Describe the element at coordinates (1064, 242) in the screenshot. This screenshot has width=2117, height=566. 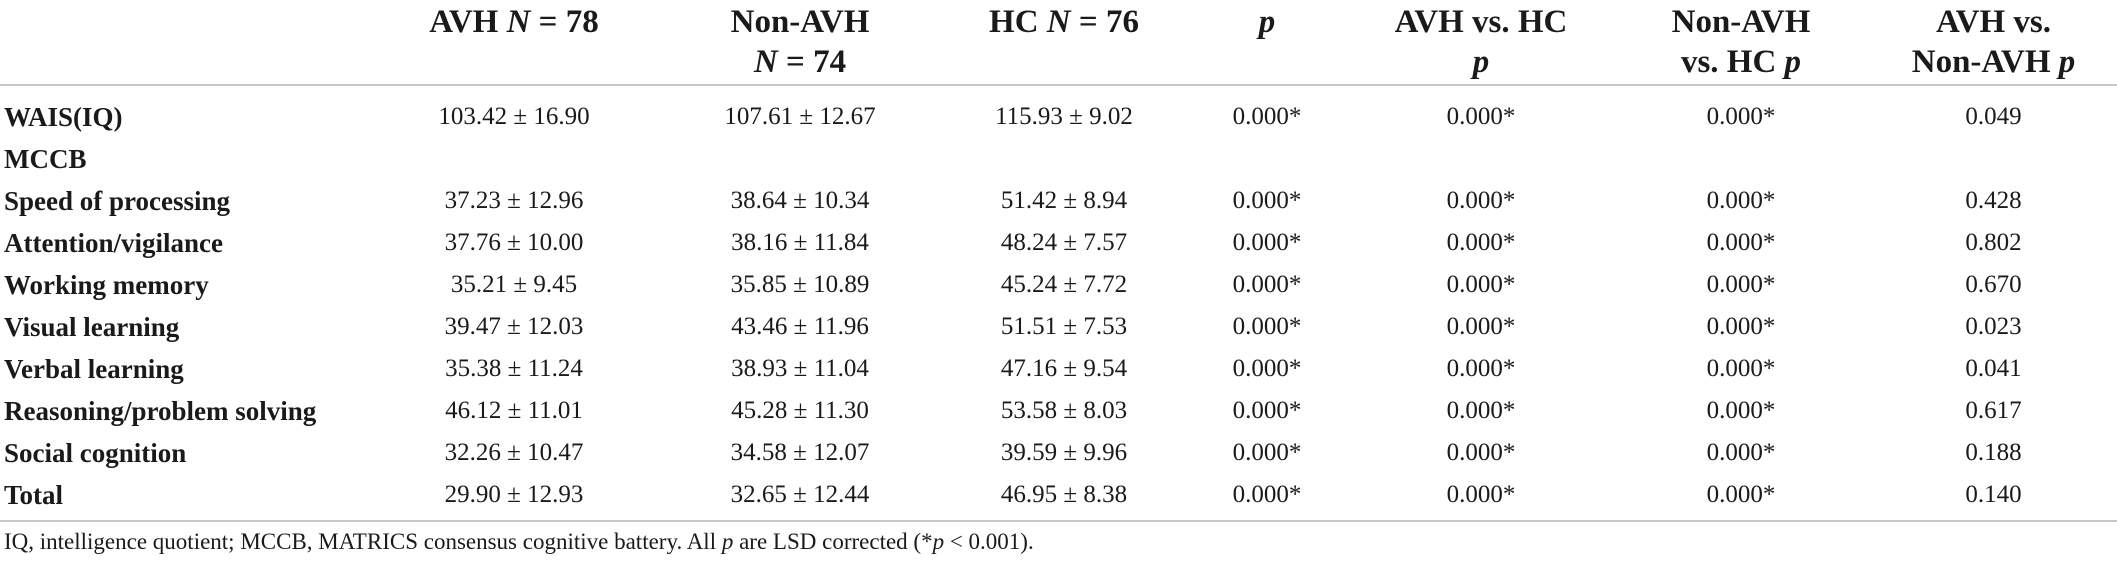
I see `table-cell: 48.24 ± 7.57` at that location.